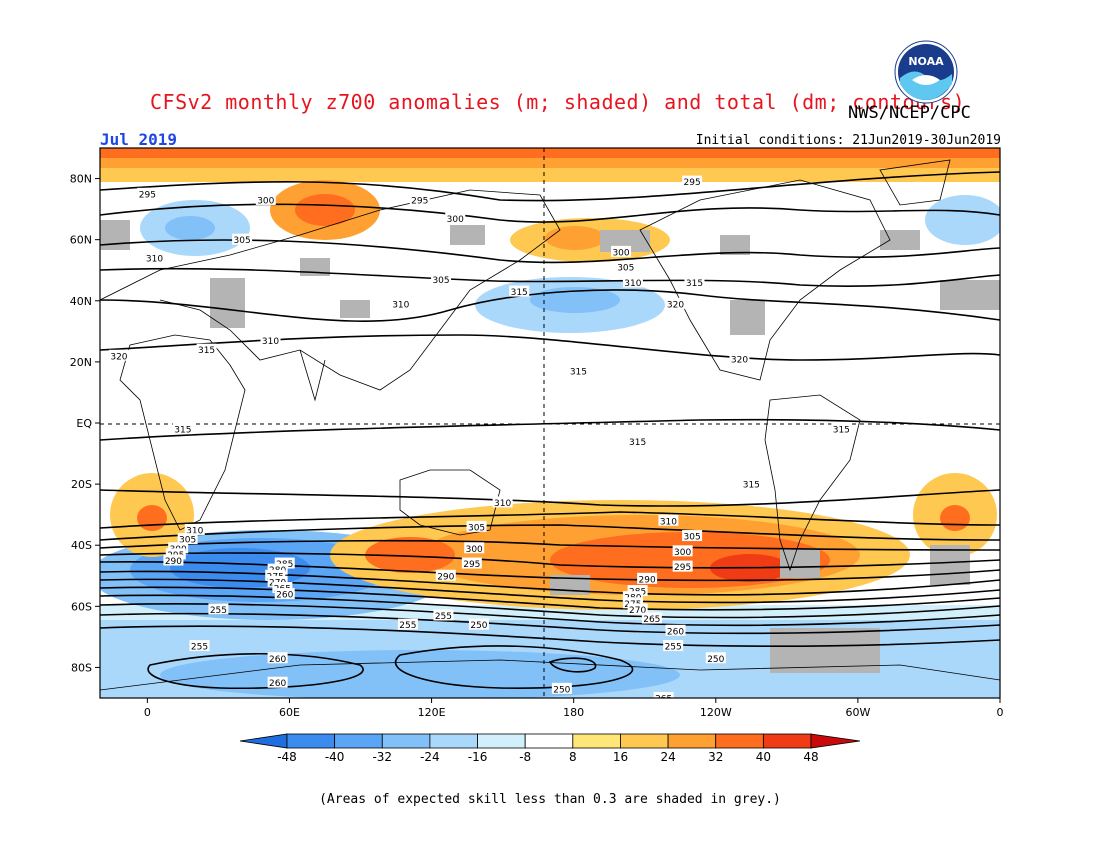 The height and width of the screenshot is (850, 1100). What do you see at coordinates (1000, 712) in the screenshot?
I see `lon-label: 0` at bounding box center [1000, 712].